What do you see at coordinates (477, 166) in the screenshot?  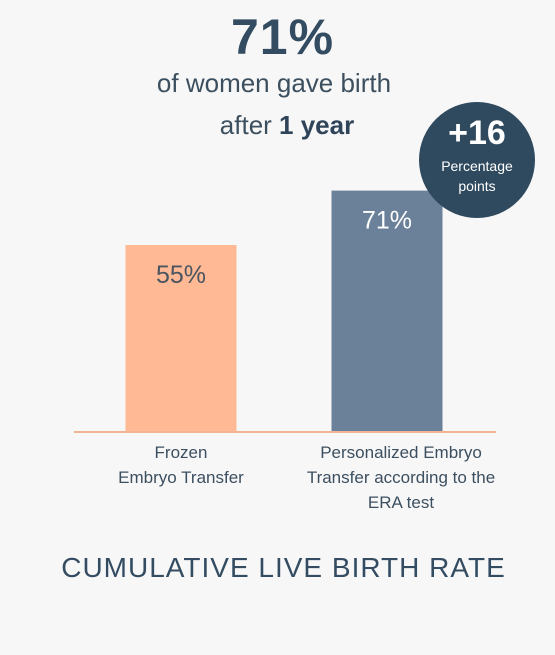 I see `badge-label-line1: Percentage` at bounding box center [477, 166].